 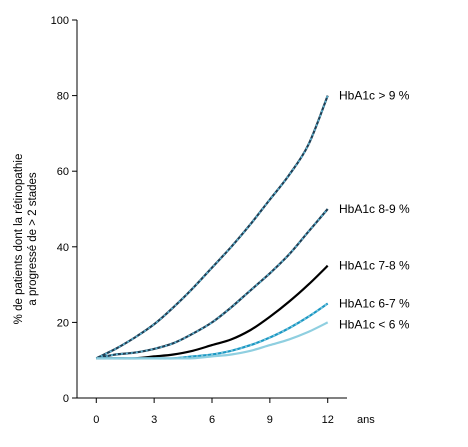 I want to click on series-label: HbA1c < 6 %, so click(x=374, y=324).